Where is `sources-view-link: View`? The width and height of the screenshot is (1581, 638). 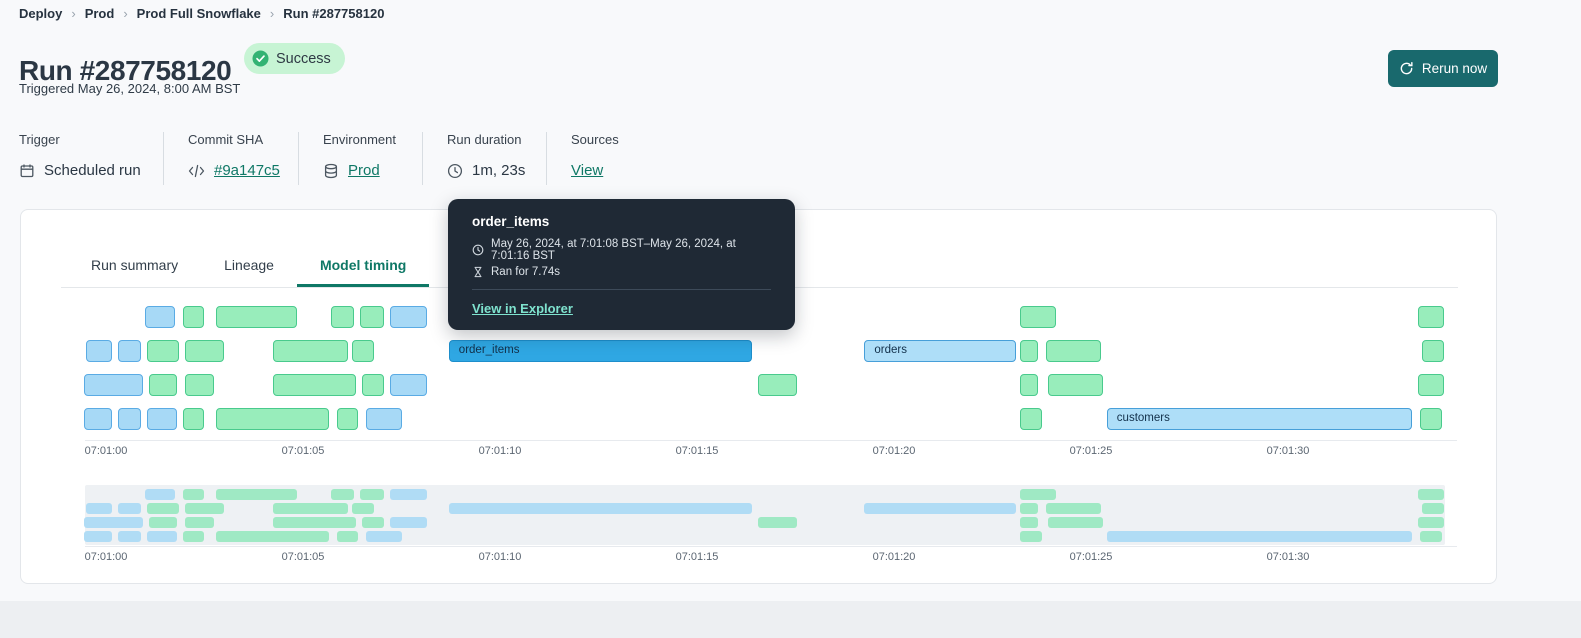
sources-view-link: View is located at coordinates (587, 170).